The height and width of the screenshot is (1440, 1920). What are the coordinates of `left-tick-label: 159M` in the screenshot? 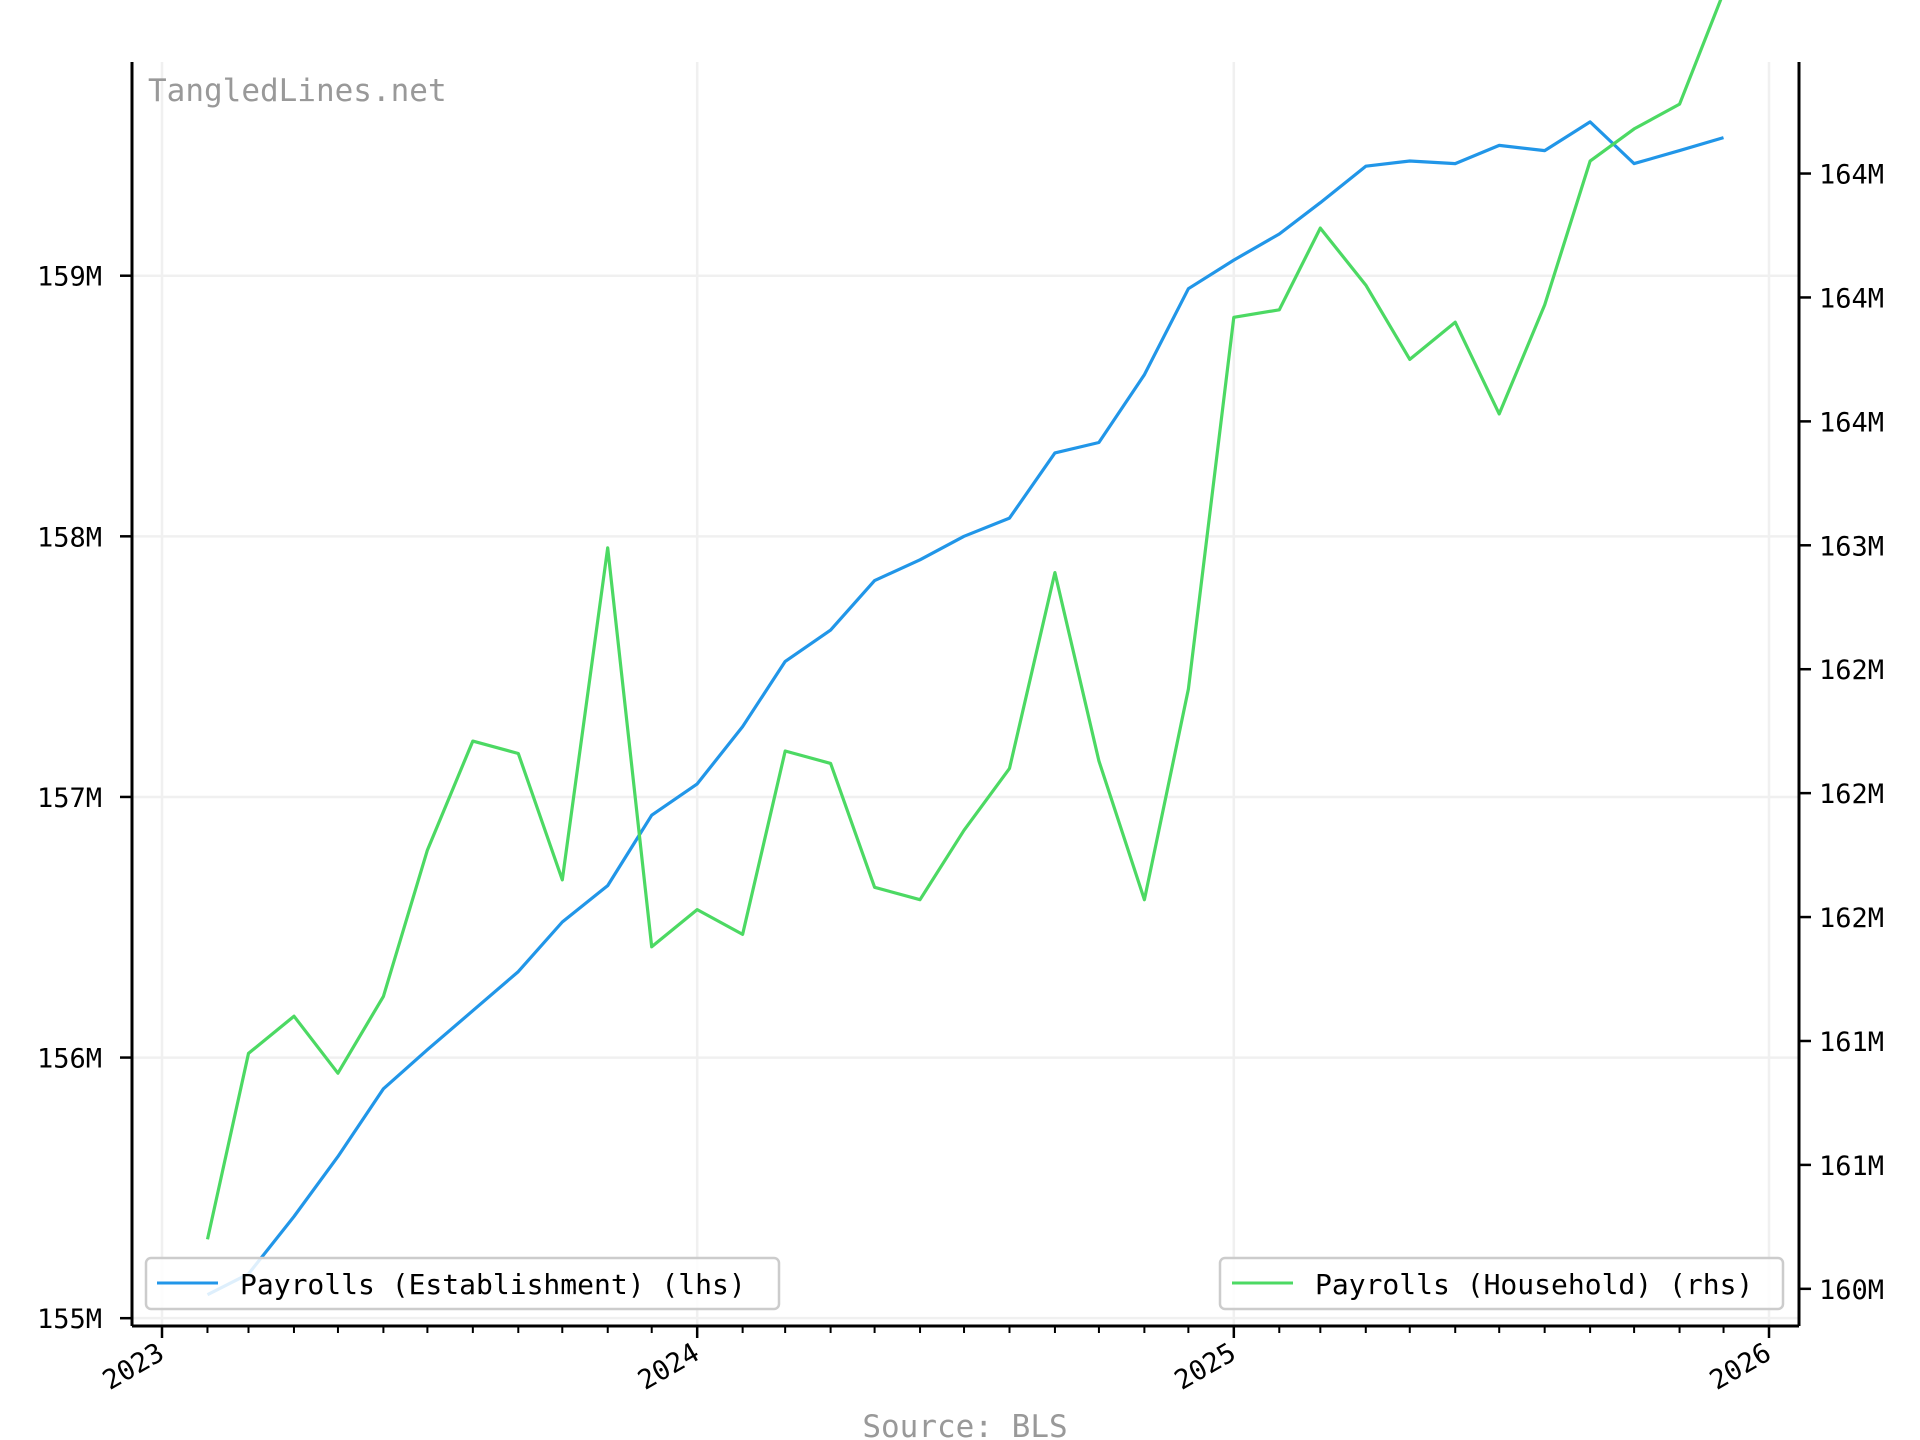 It's located at (69, 277).